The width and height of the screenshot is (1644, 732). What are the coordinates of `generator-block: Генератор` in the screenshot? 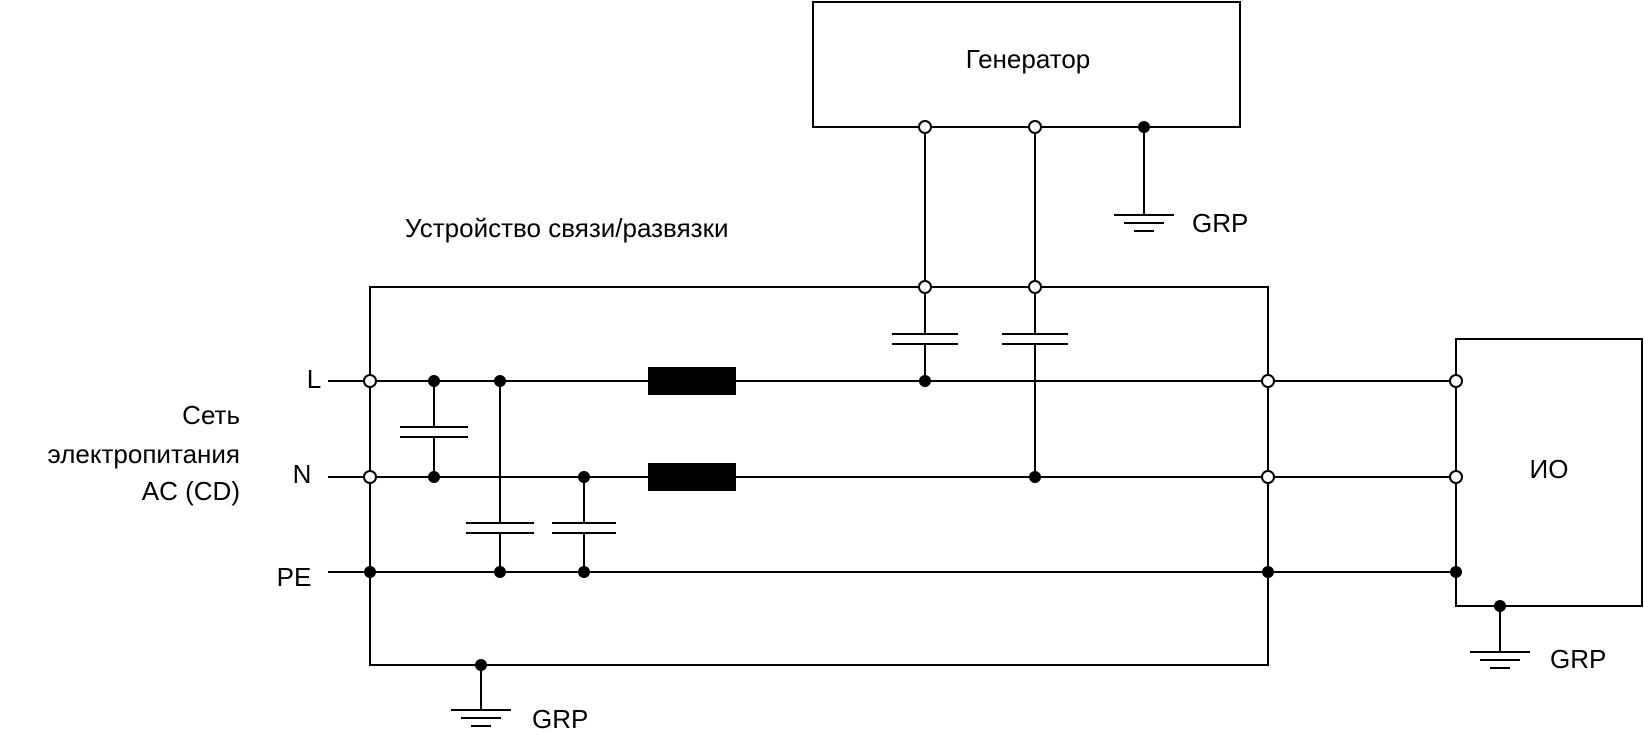 It's located at (1026, 64).